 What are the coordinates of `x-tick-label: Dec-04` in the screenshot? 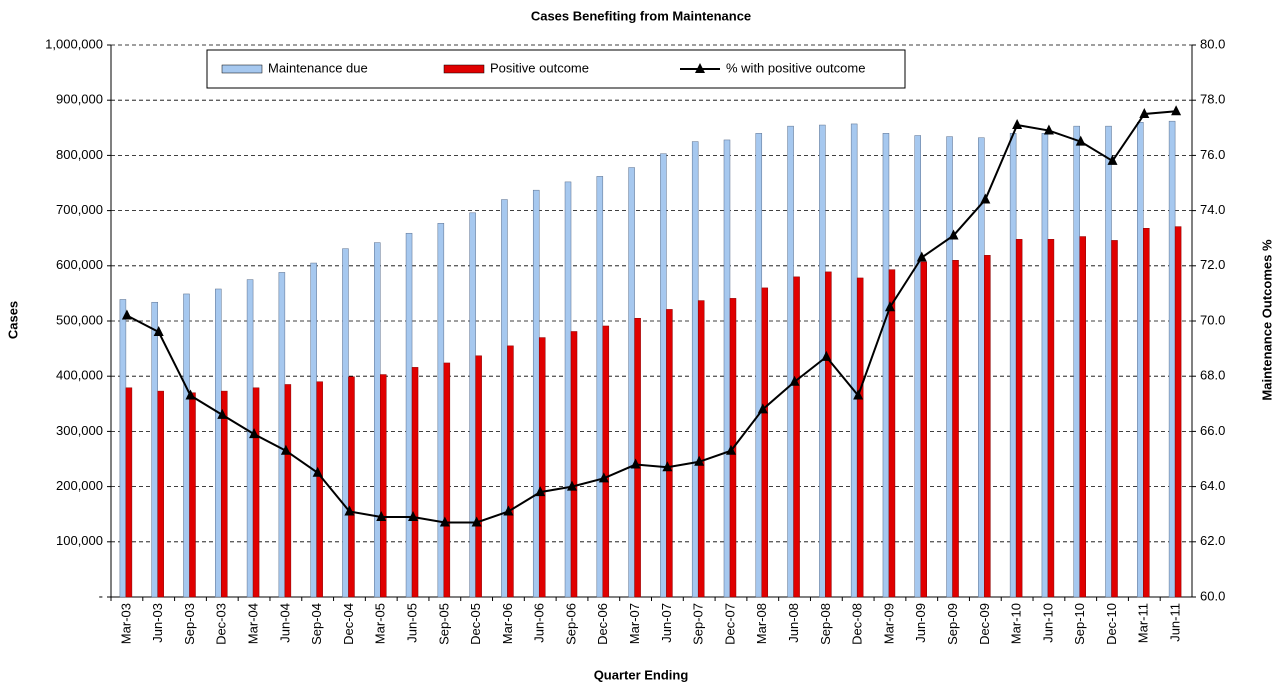 It's located at (348, 624).